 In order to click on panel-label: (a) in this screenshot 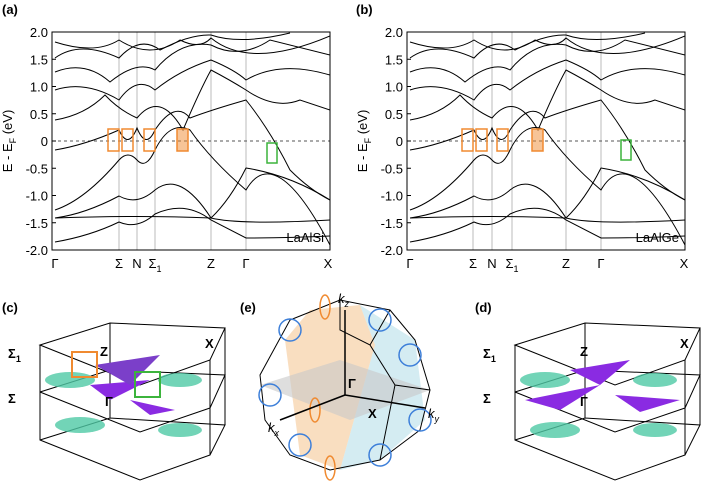, I will do `click(10, 9)`.